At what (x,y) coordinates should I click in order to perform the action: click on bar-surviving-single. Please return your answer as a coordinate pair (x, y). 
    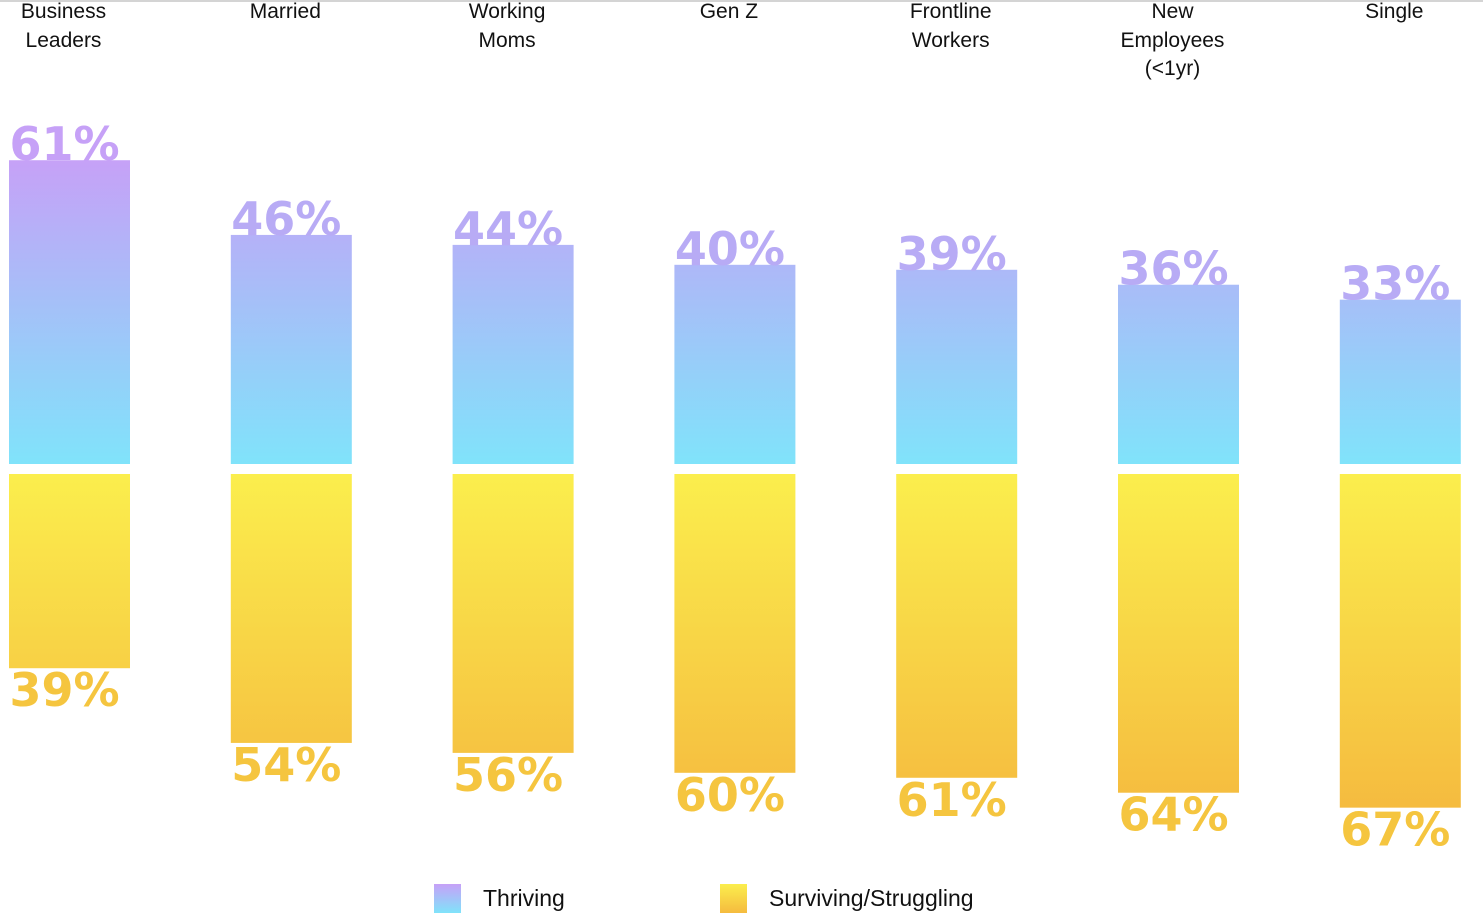
    Looking at the image, I should click on (1400, 641).